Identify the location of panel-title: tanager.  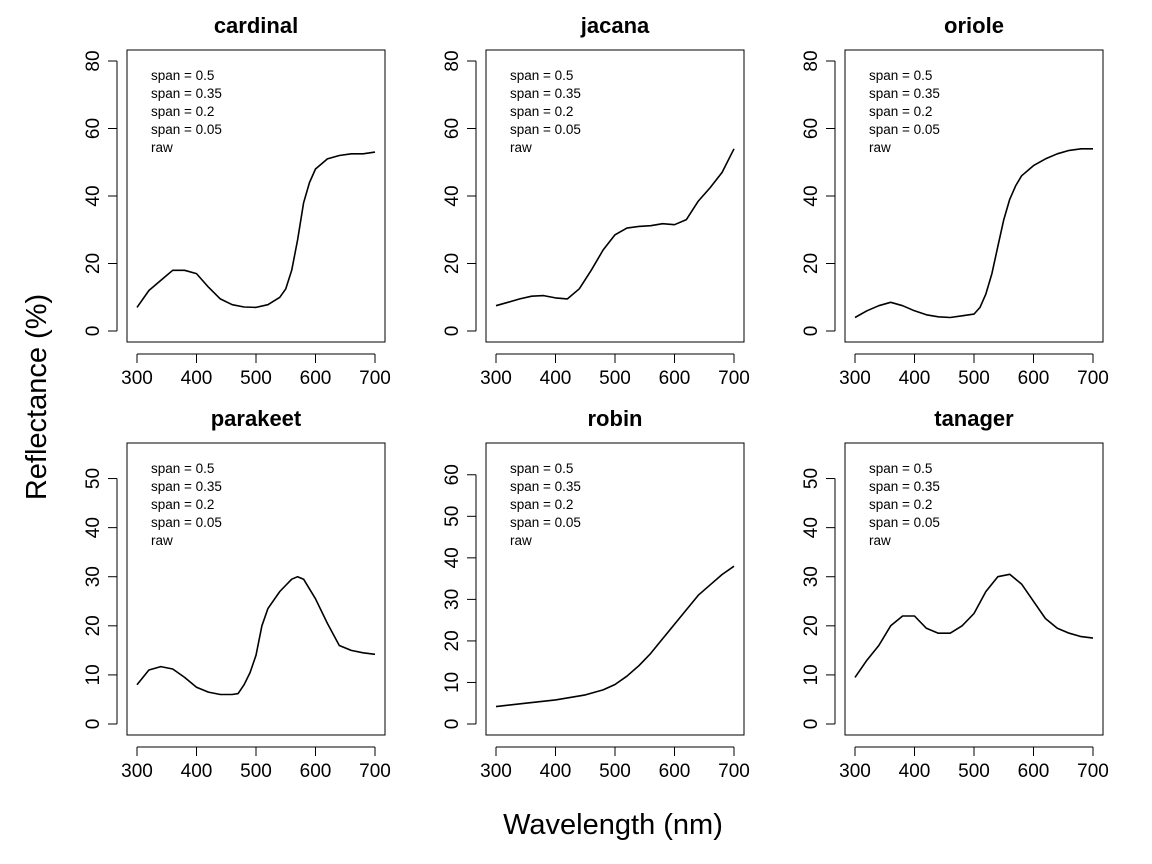
(974, 418).